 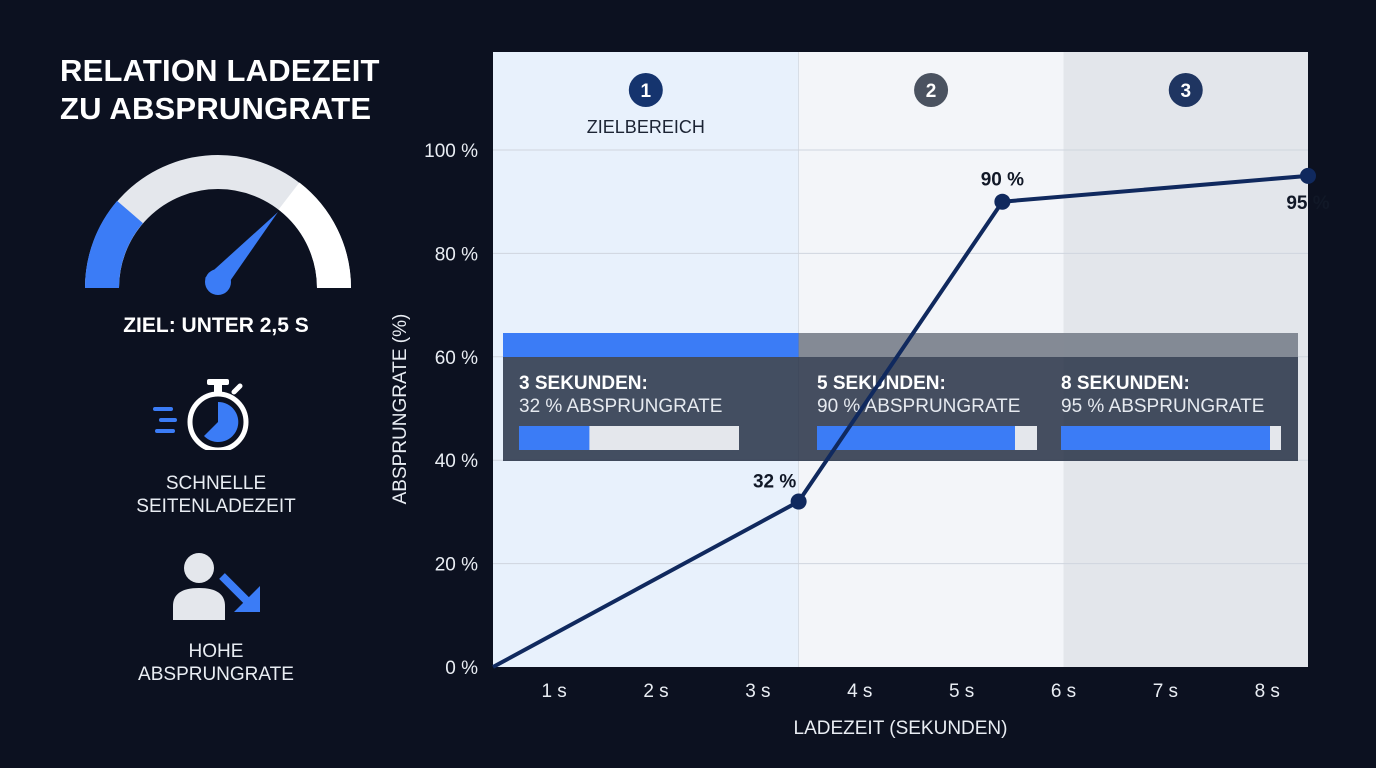 I want to click on y-tick-label: 80 %, so click(x=456, y=254).